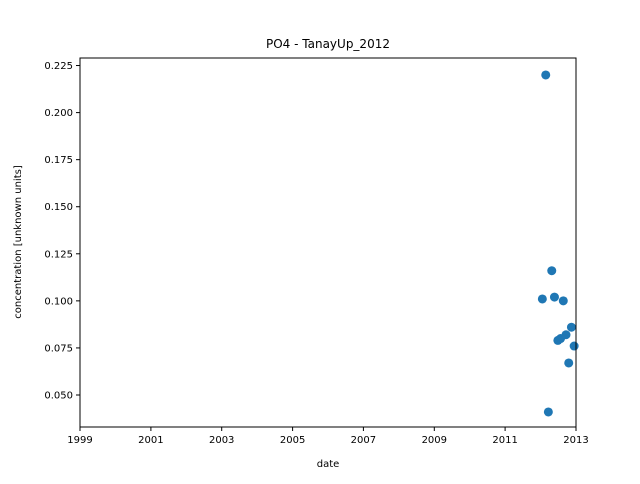 The width and height of the screenshot is (640, 484). What do you see at coordinates (150, 440) in the screenshot?
I see `x-tick-label: 2001` at bounding box center [150, 440].